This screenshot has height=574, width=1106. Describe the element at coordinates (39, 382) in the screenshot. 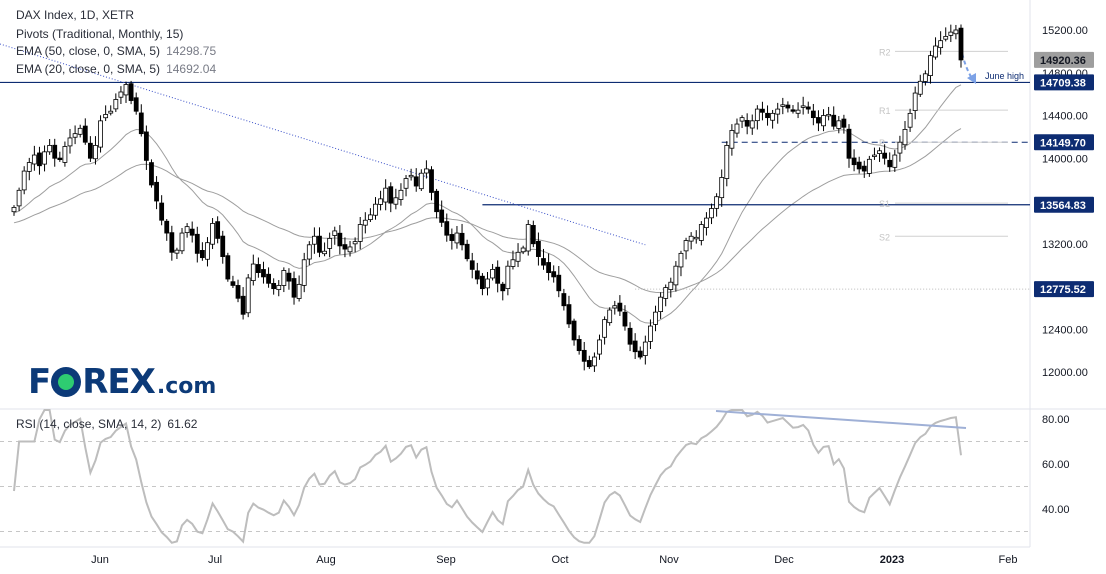

I see `logo-letter-f: F` at that location.